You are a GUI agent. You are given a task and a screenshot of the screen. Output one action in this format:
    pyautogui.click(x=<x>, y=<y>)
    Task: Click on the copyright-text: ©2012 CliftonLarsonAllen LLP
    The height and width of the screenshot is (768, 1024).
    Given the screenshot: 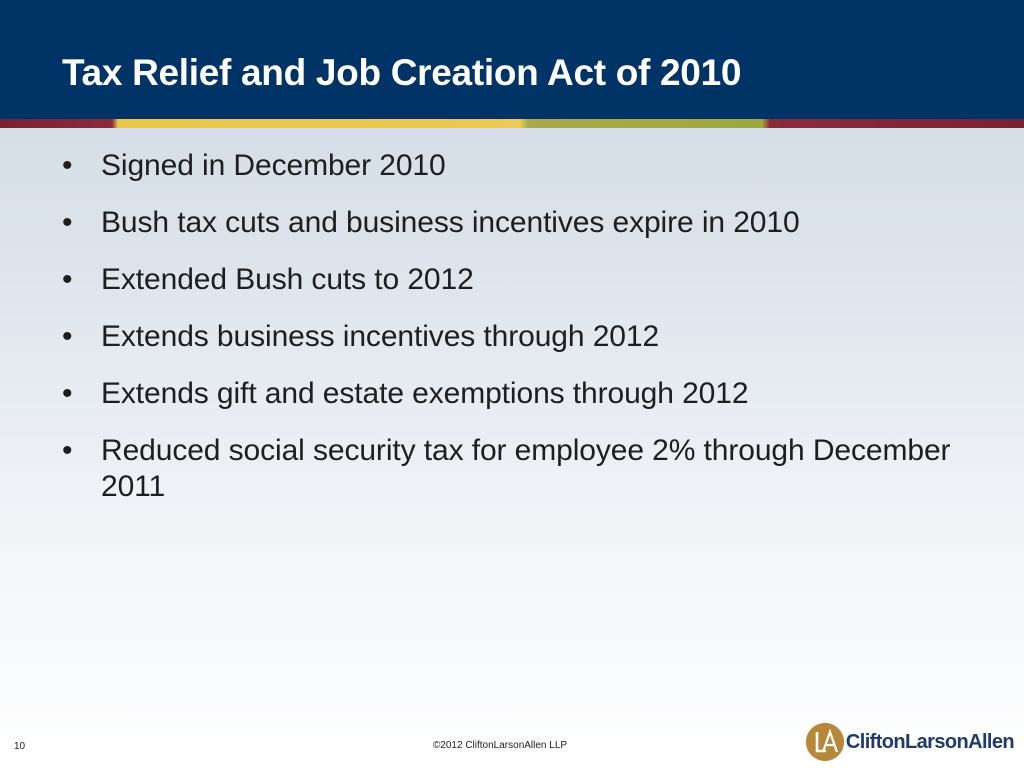 What is the action you would take?
    pyautogui.click(x=500, y=745)
    